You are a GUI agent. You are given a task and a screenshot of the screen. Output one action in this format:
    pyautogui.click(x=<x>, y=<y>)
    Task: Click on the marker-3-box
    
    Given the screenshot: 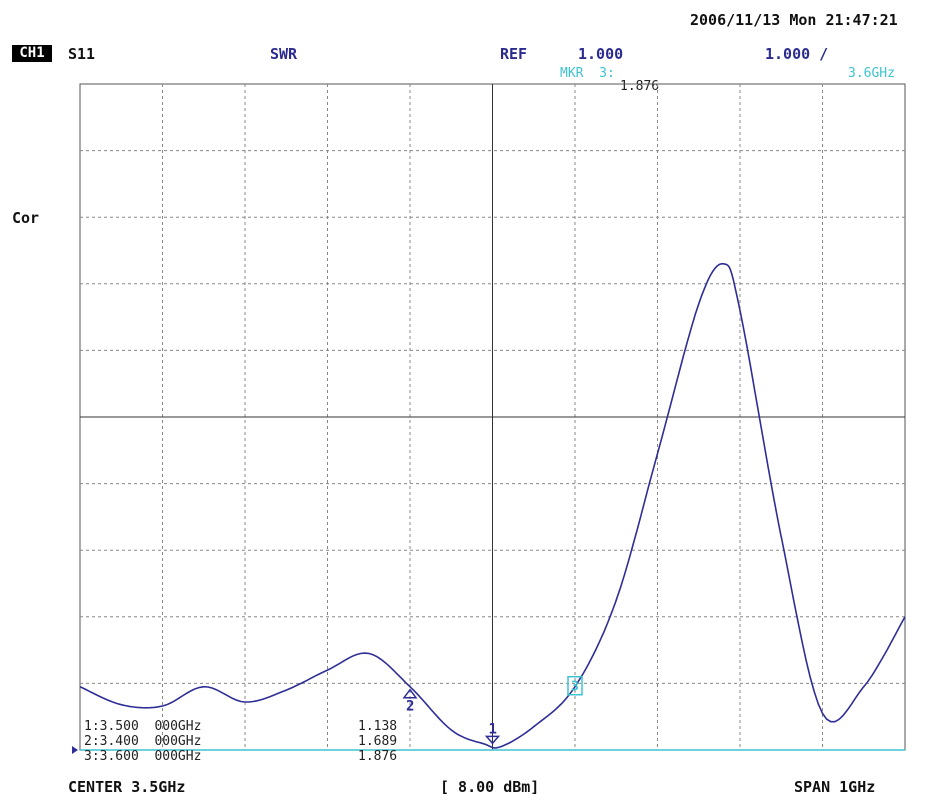 What is the action you would take?
    pyautogui.click(x=575, y=685)
    